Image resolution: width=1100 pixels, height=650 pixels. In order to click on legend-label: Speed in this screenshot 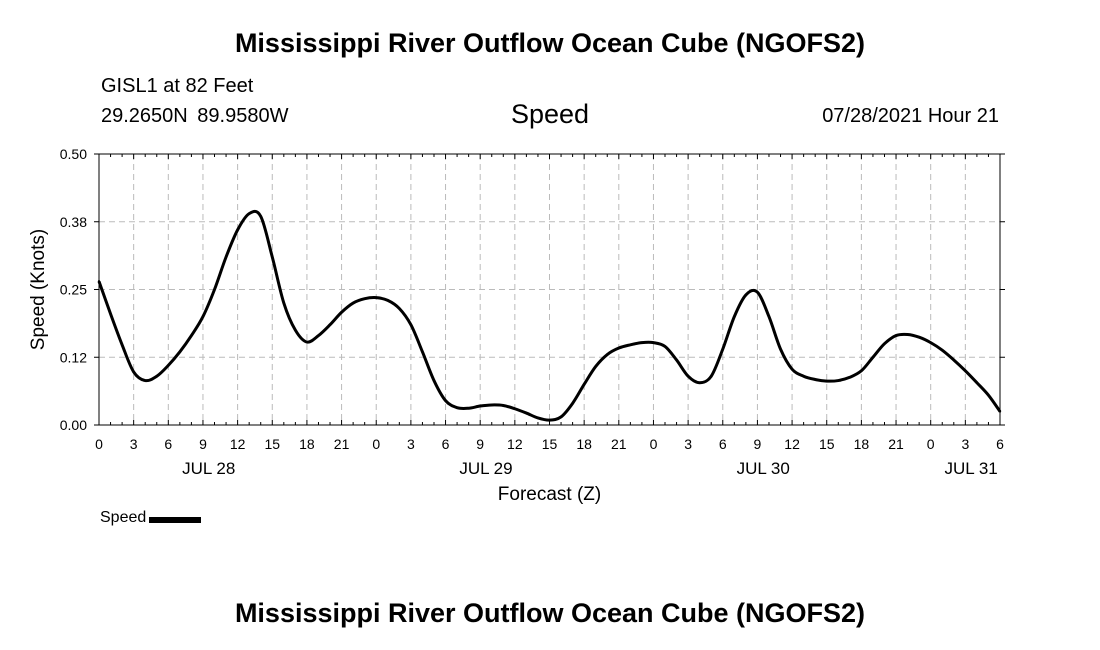, I will do `click(123, 517)`.